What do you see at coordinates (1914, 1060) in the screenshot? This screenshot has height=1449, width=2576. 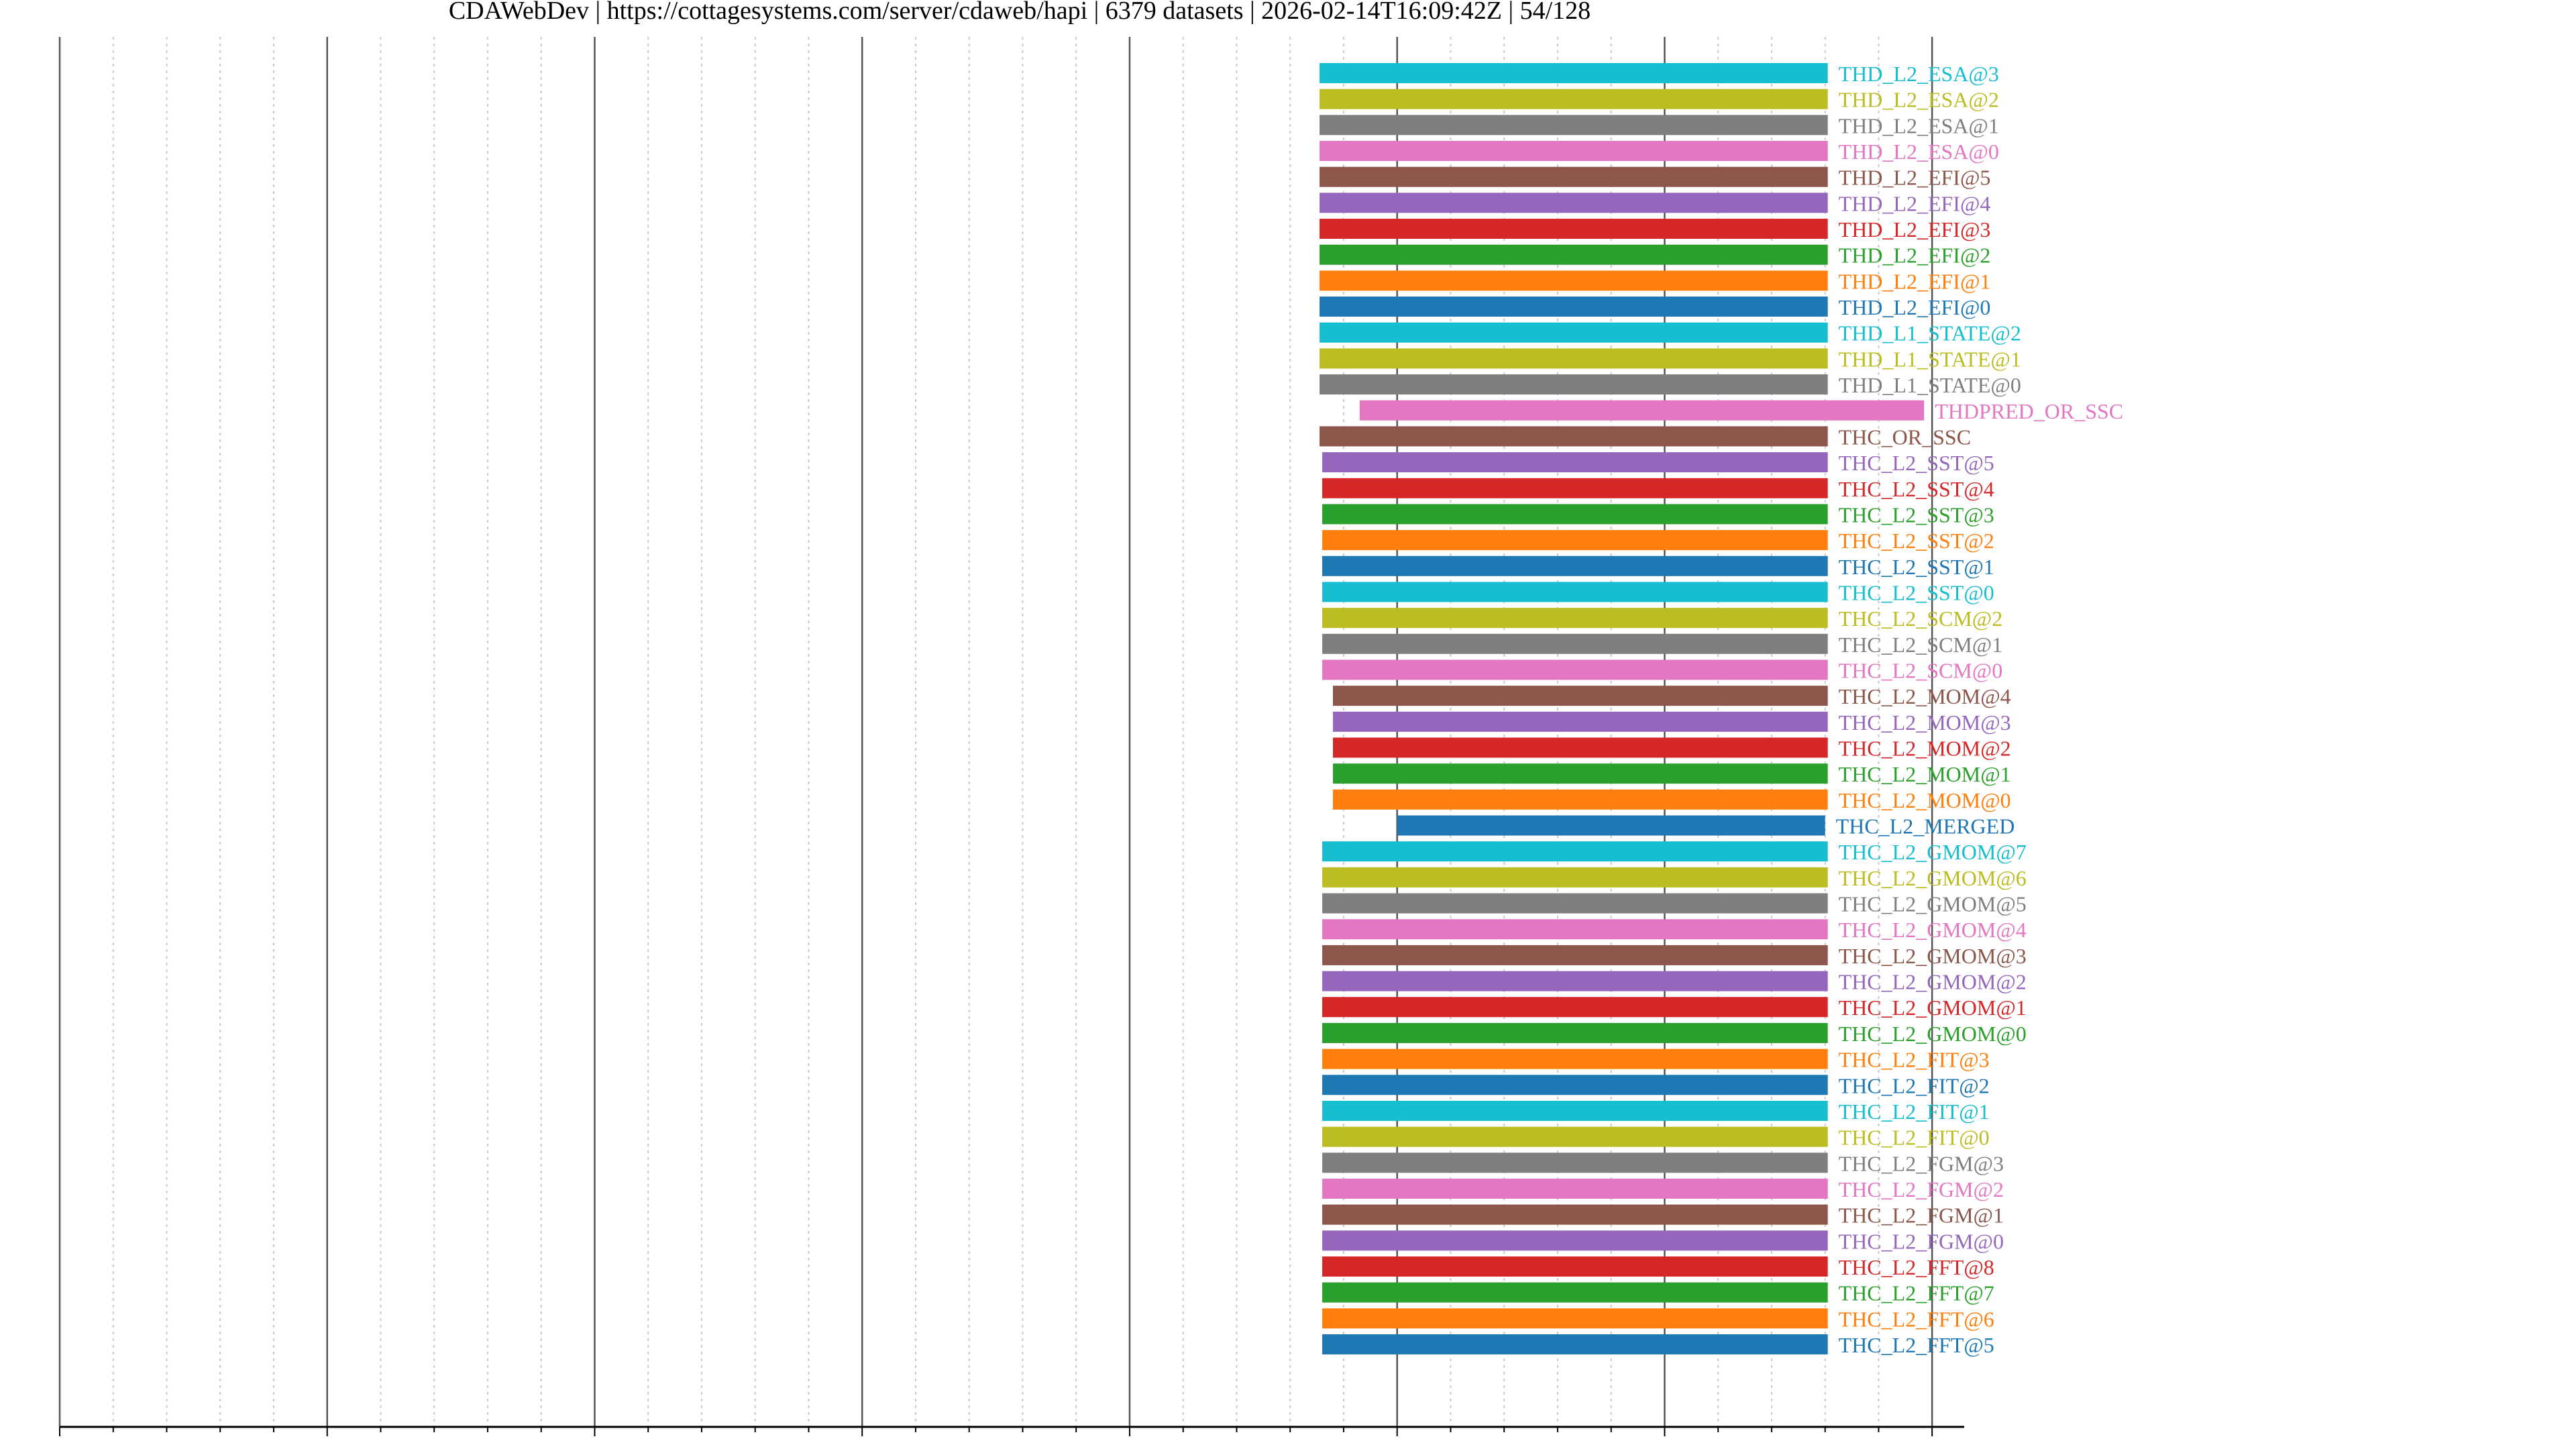 I see `label-thc-l2-fit-3: THC_L2_FIT@3` at bounding box center [1914, 1060].